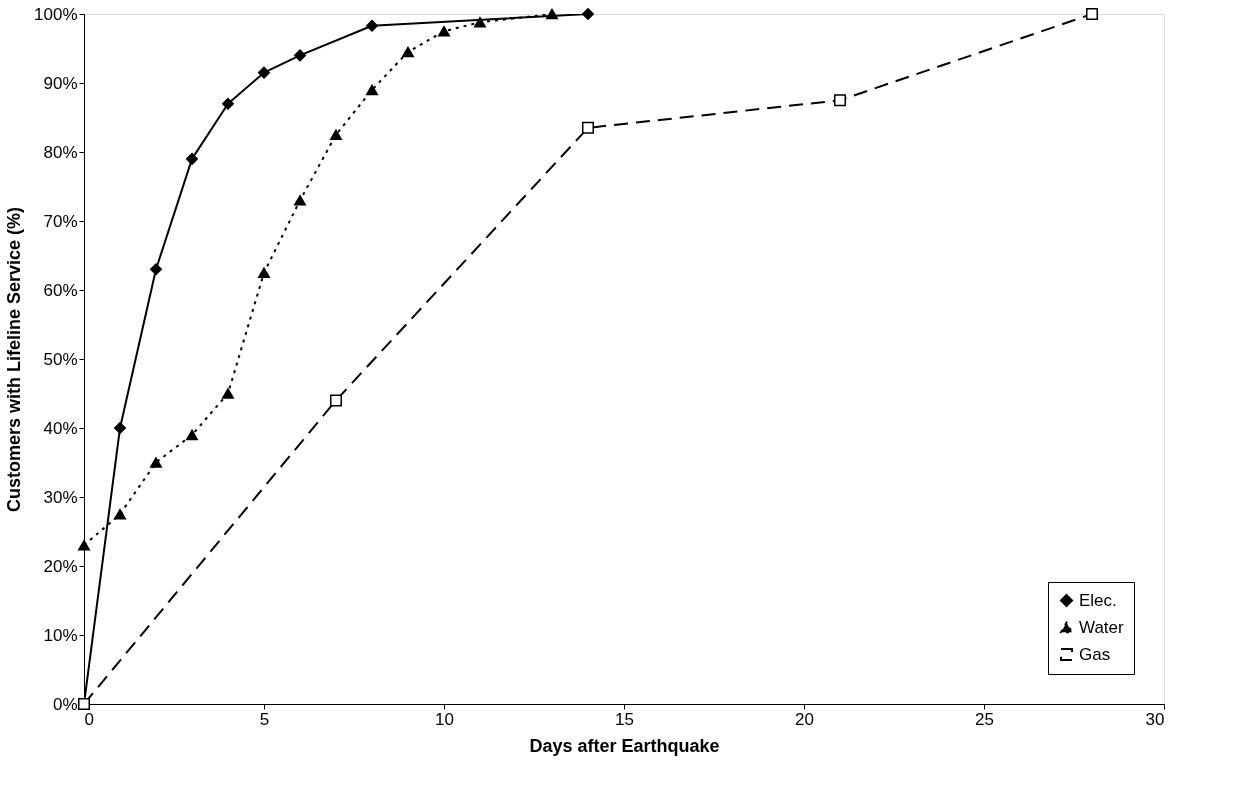 The image size is (1258, 806). Describe the element at coordinates (14, 359) in the screenshot. I see `y-axis-title: Customers with Lifeline Service (%)` at that location.